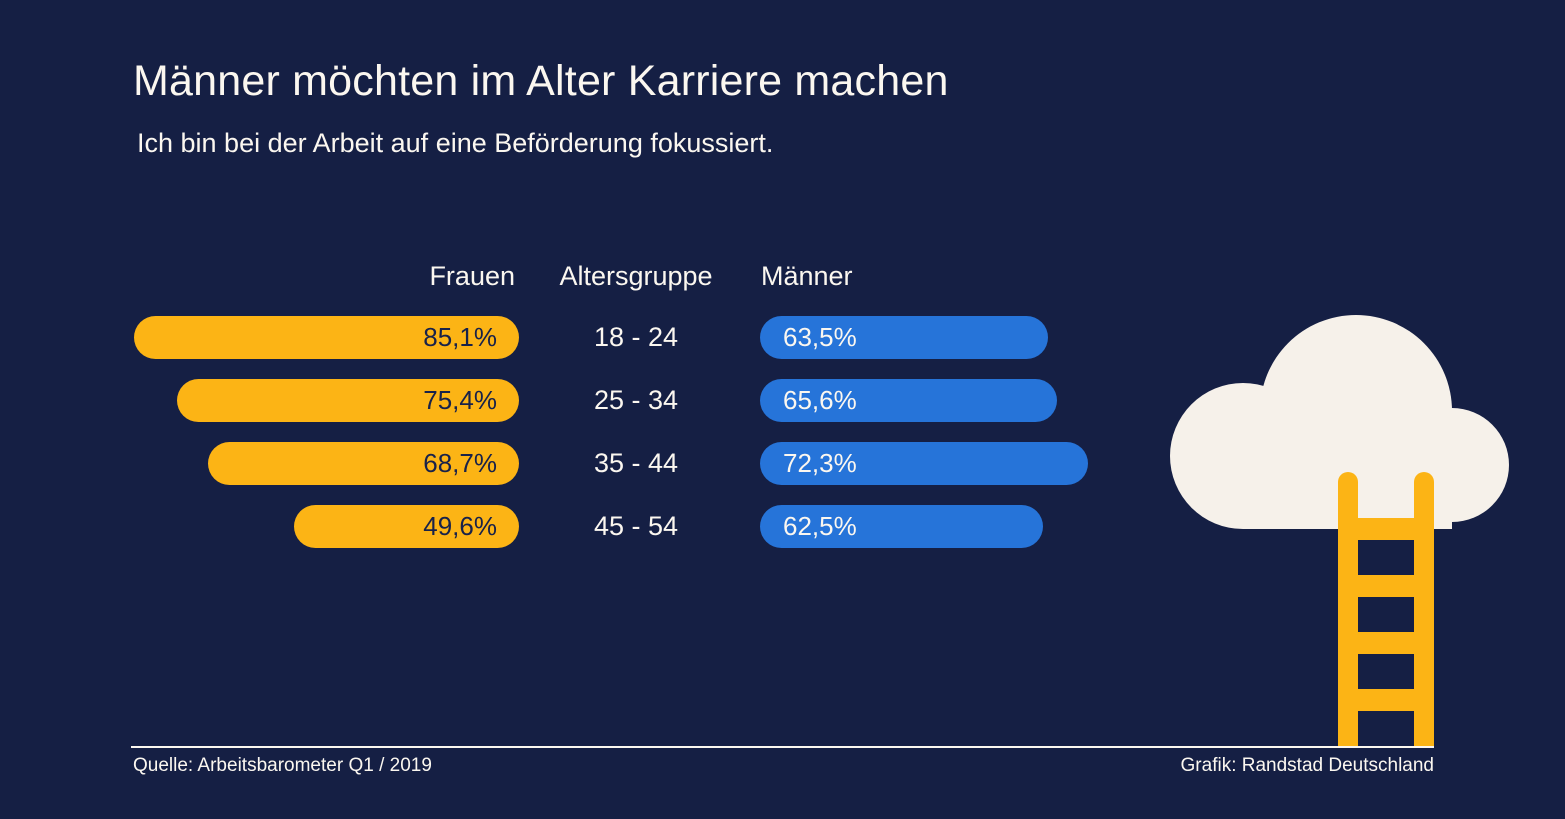 The image size is (1565, 819). Describe the element at coordinates (460, 463) in the screenshot. I see `bar-value-label: 68,7%` at that location.